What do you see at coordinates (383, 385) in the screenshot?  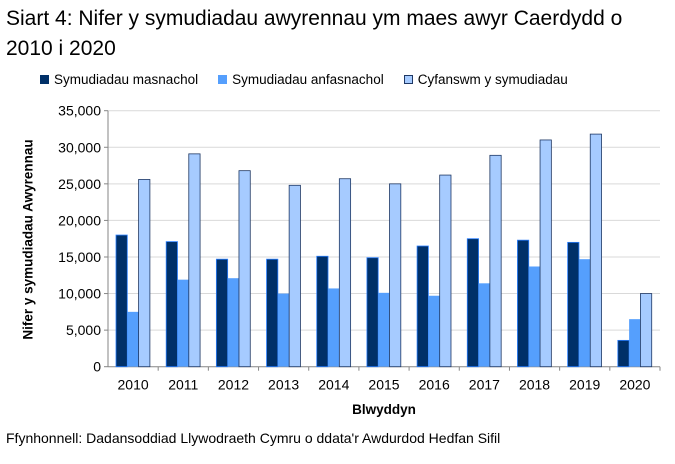 I see `x-tick-label: 2015` at bounding box center [383, 385].